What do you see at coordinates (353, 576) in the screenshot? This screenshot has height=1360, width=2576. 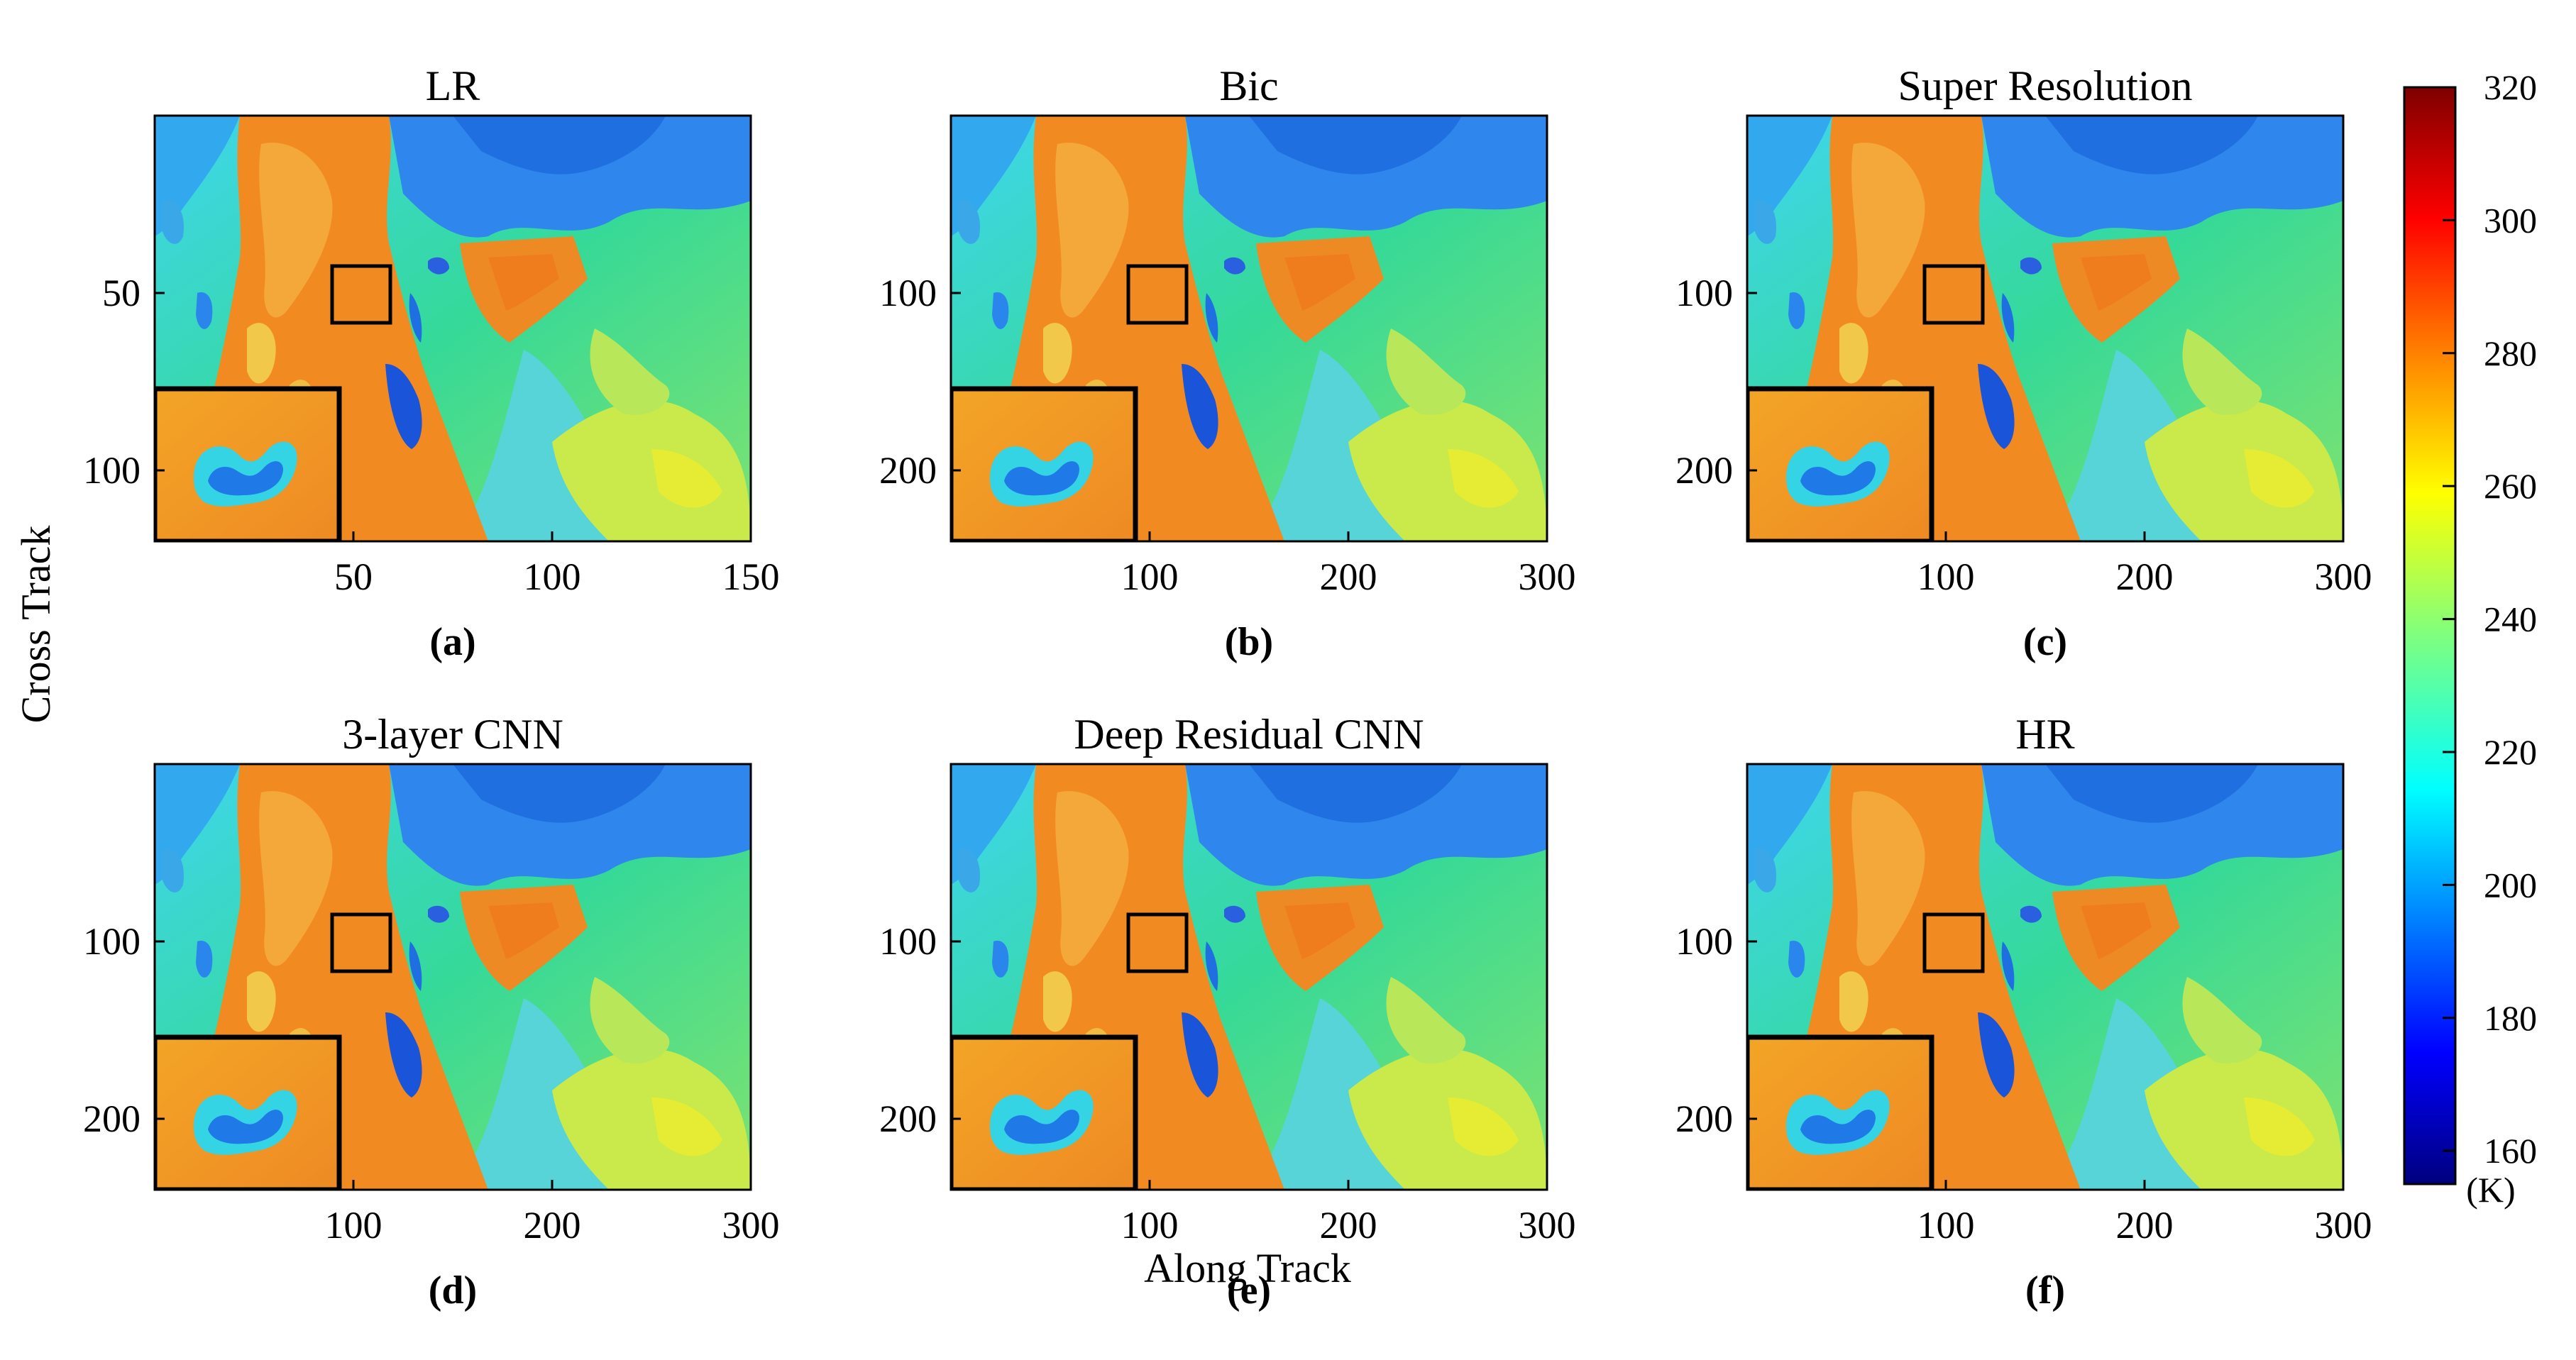 I see `x-tick-label: 50` at bounding box center [353, 576].